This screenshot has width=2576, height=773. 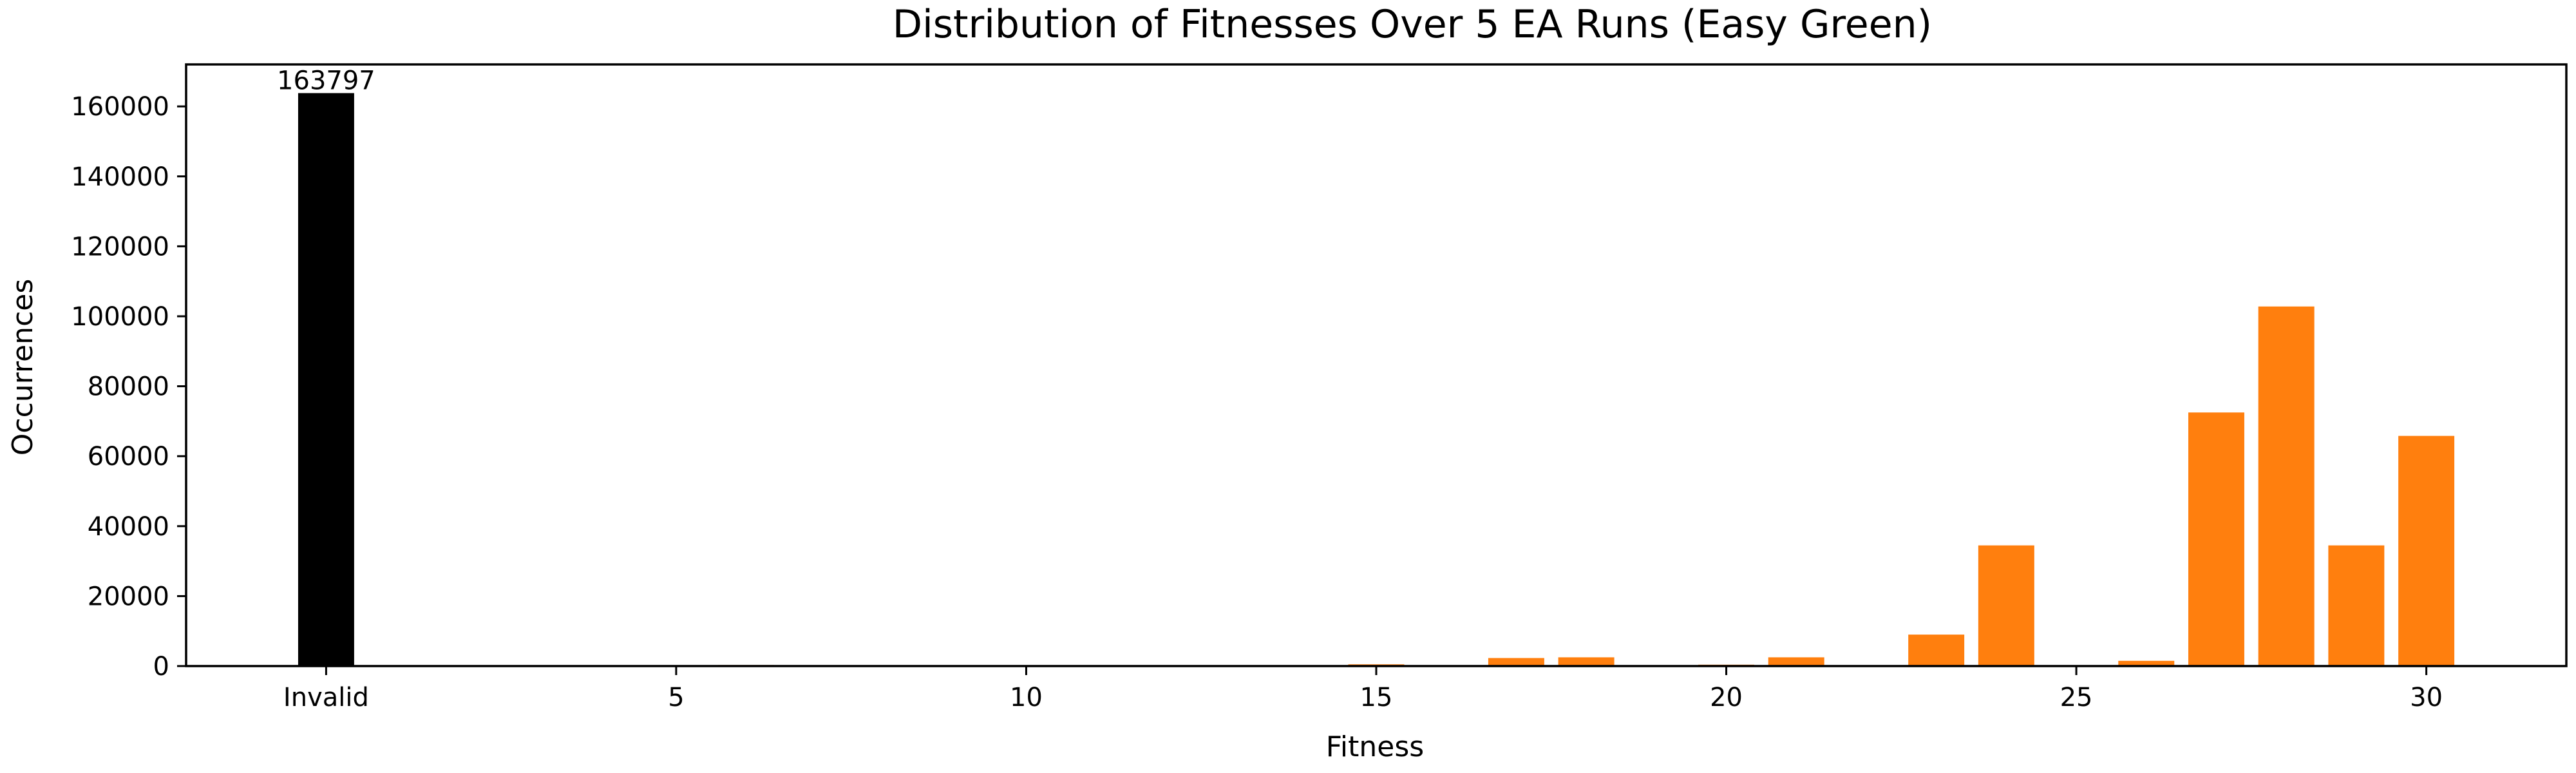 What do you see at coordinates (22, 367) in the screenshot?
I see `y-axis-label: Occurrences` at bounding box center [22, 367].